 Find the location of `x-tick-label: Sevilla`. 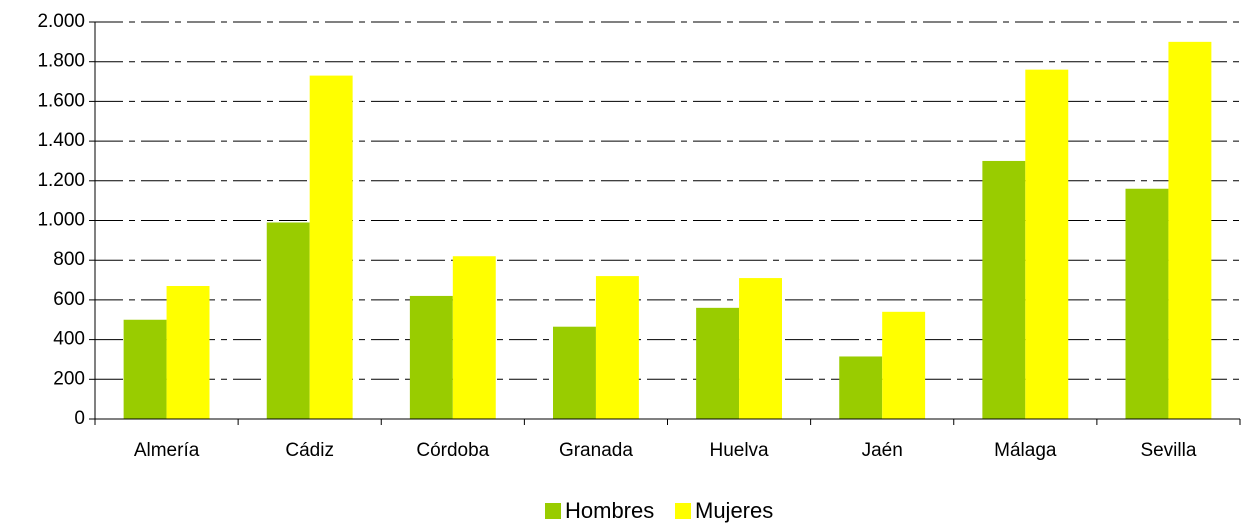

x-tick-label: Sevilla is located at coordinates (1168, 450).